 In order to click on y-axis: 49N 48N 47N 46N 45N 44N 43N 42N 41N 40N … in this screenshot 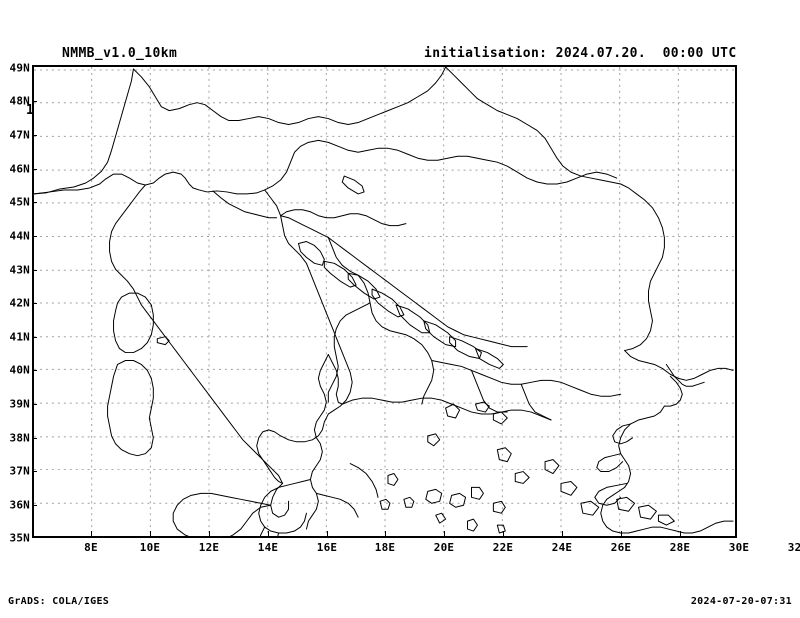, I will do `click(15, 309)`.